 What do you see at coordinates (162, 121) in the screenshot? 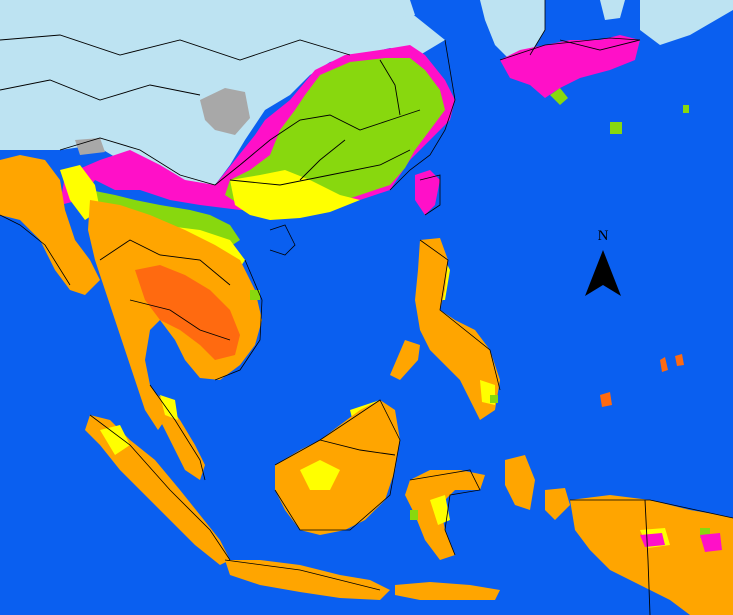
I see `no-data-region` at bounding box center [162, 121].